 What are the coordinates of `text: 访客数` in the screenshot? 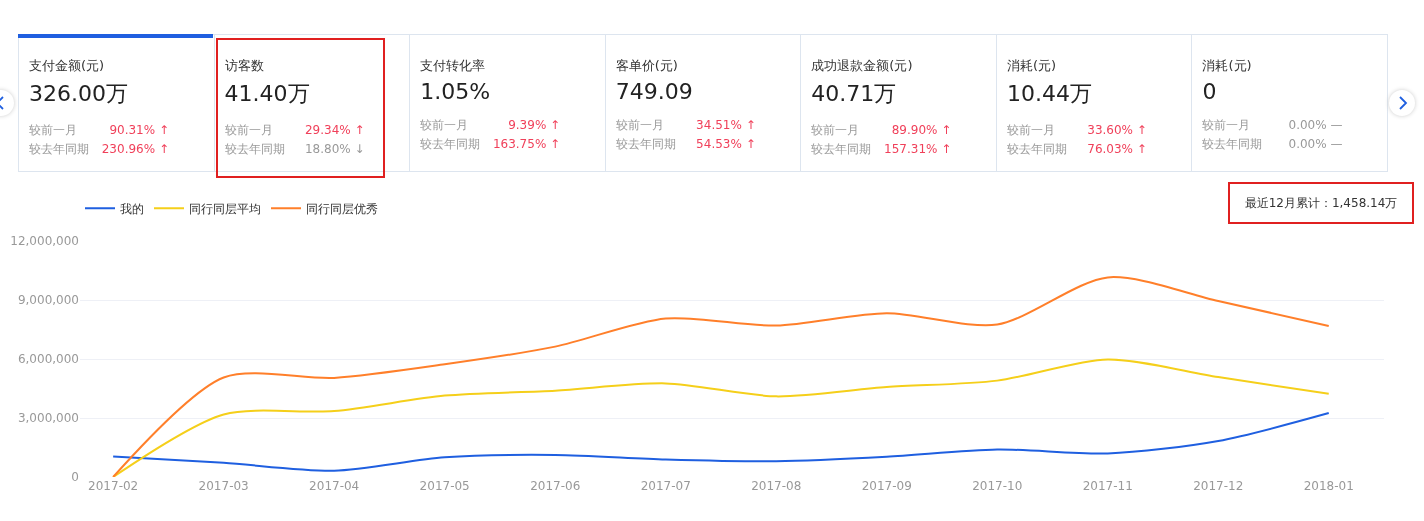 It's located at (244, 66).